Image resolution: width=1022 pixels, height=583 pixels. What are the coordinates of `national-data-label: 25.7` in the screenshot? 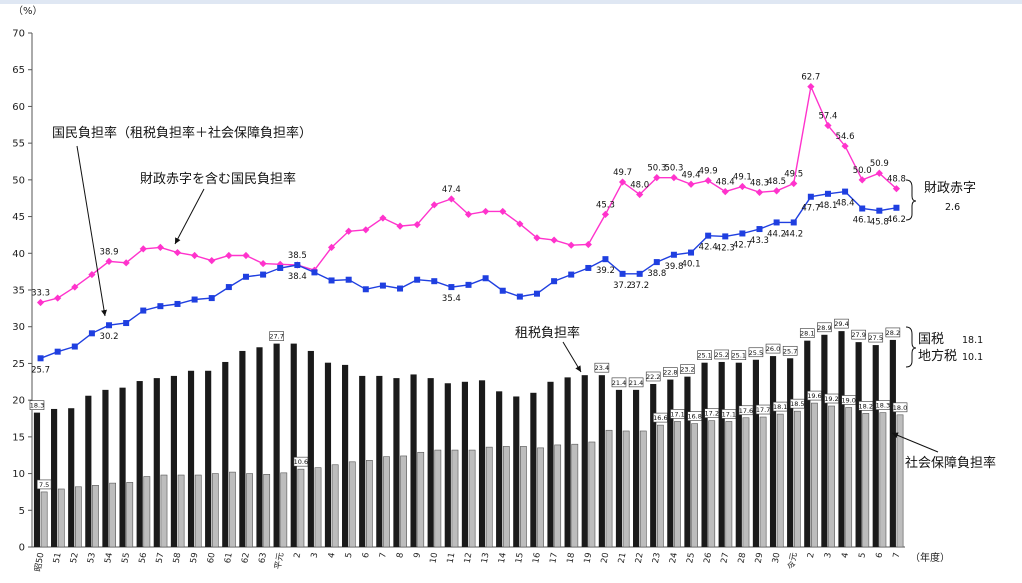 It's located at (40, 370).